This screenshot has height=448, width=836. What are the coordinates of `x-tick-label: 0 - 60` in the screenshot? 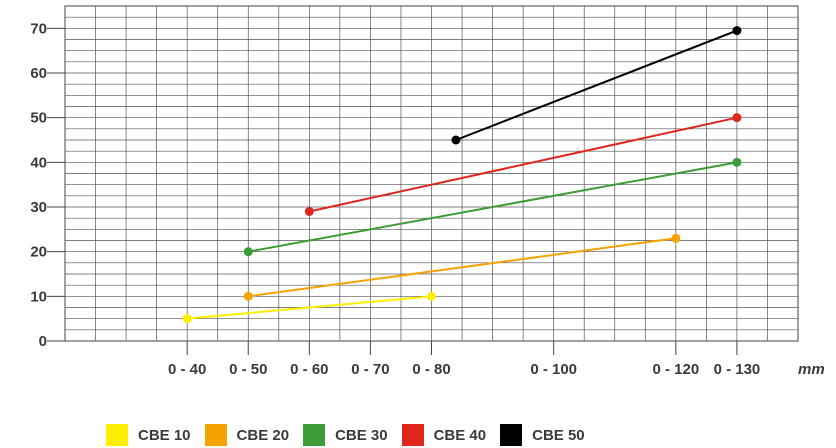 It's located at (309, 369).